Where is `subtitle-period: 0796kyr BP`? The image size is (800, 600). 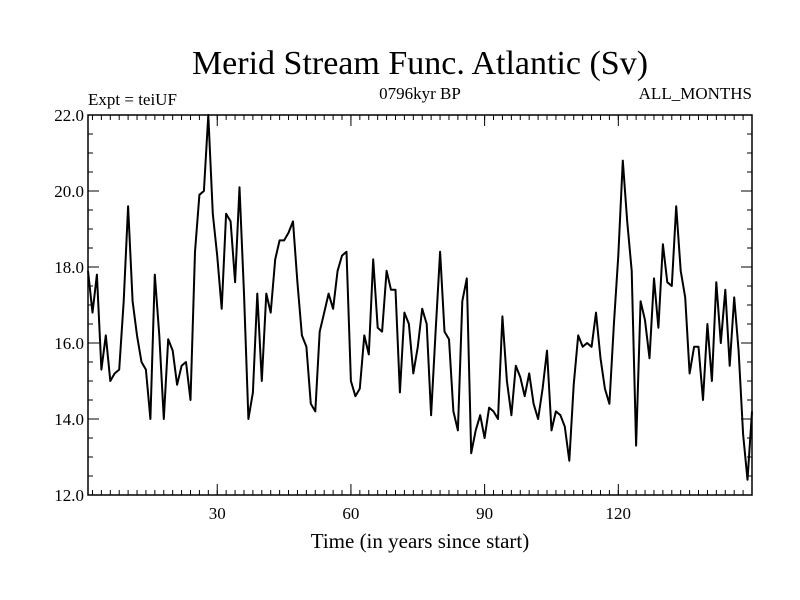 subtitle-period: 0796kyr BP is located at coordinates (420, 93).